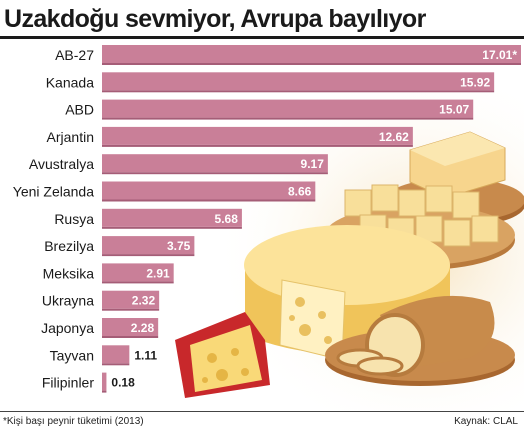 The image size is (524, 434). Describe the element at coordinates (262, 37) in the screenshot. I see `title-divider` at that location.